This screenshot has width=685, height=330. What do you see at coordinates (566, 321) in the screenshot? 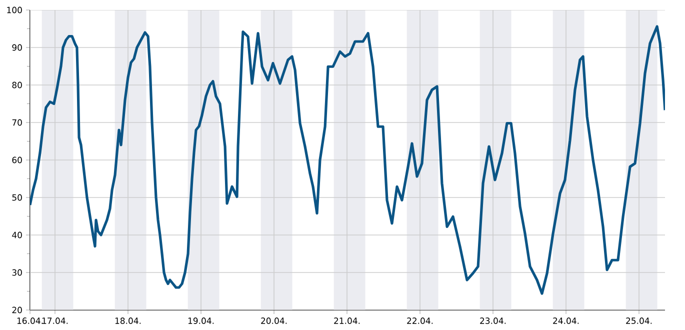
I see `x-tick-label: 24.04.` at bounding box center [566, 321].